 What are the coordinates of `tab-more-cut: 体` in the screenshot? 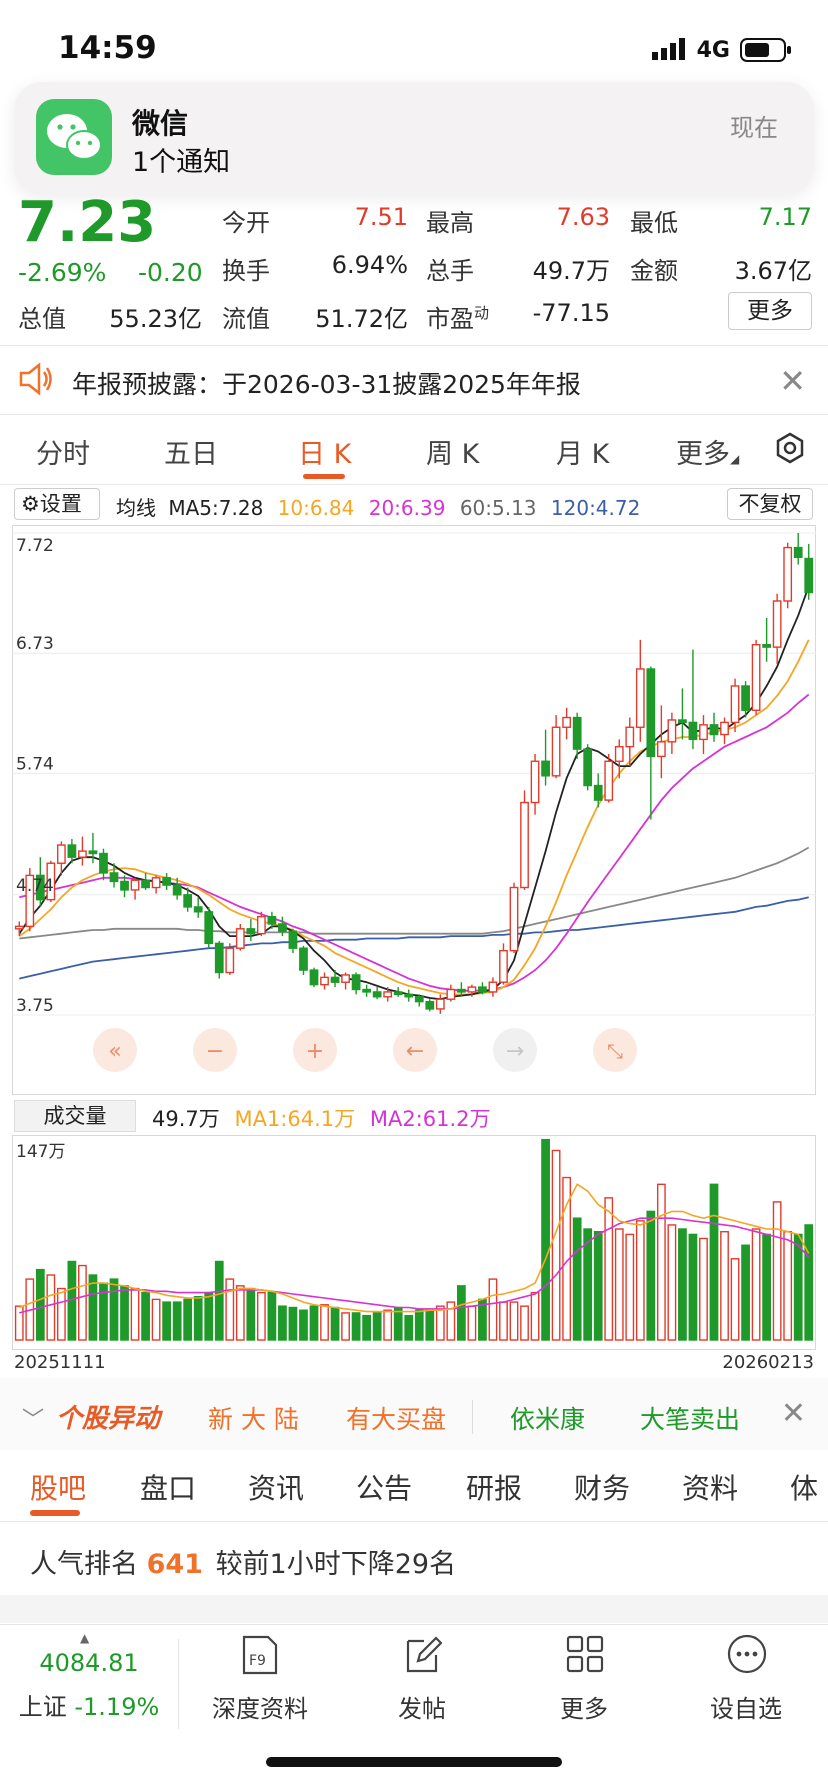 It's located at (804, 1488).